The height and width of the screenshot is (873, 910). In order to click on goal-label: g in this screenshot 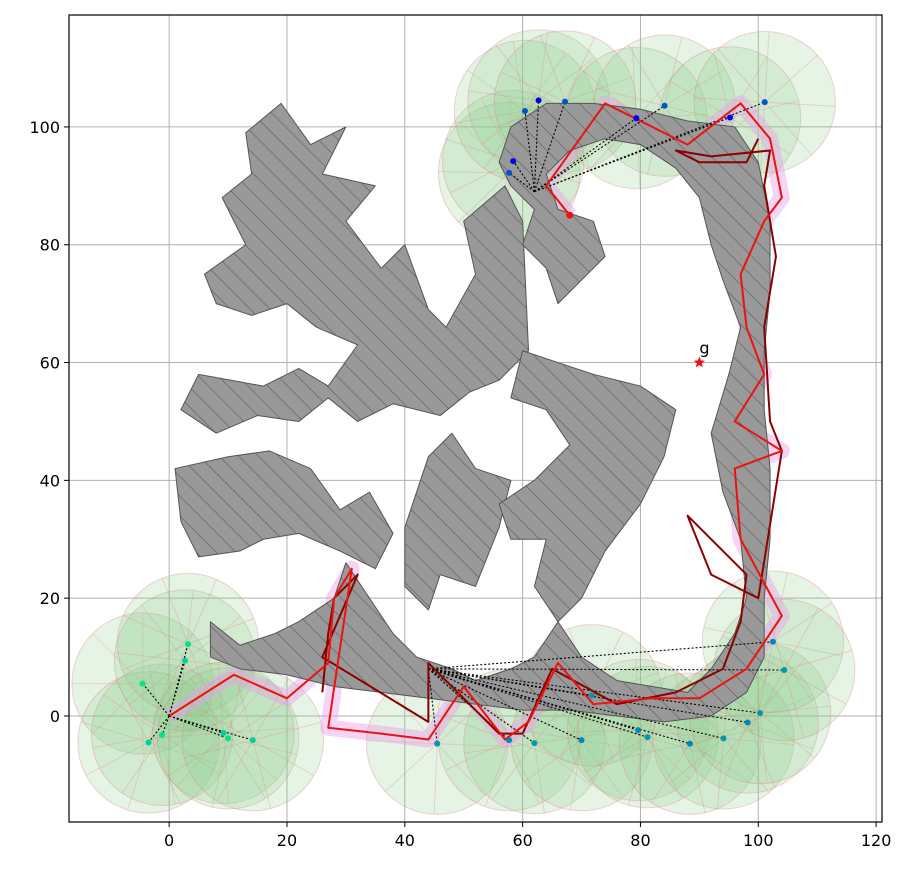, I will do `click(704, 348)`.